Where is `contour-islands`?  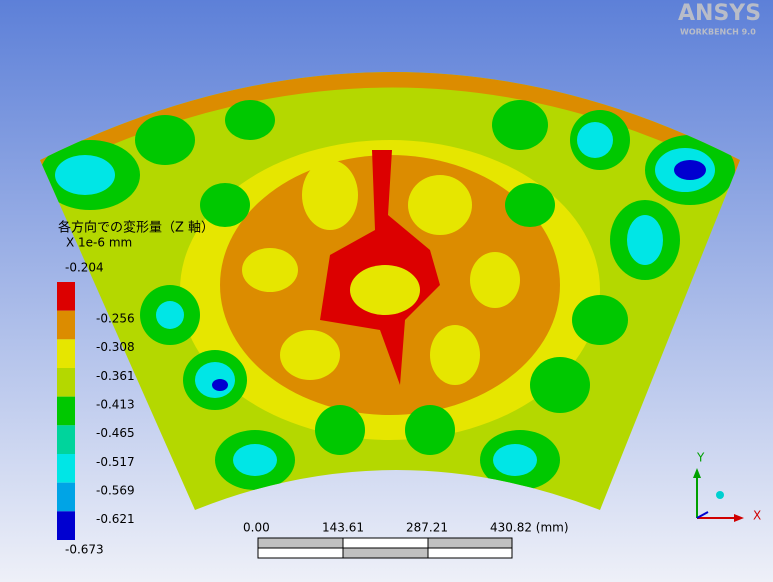
contour-islands is located at coordinates (381, 272).